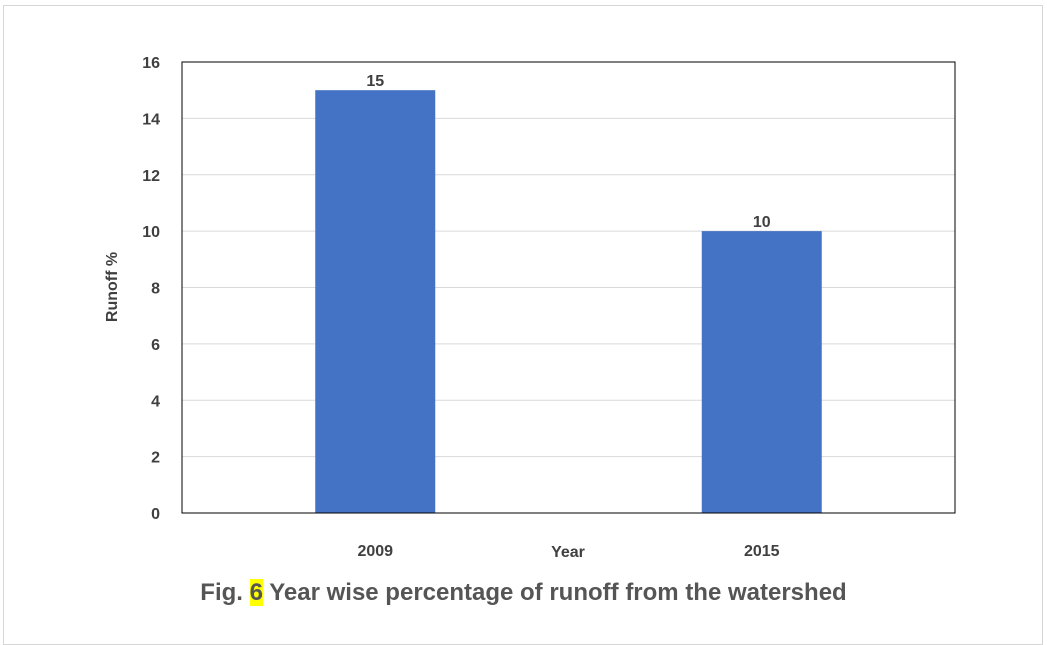  Describe the element at coordinates (151, 63) in the screenshot. I see `y-tick-label: 16` at that location.